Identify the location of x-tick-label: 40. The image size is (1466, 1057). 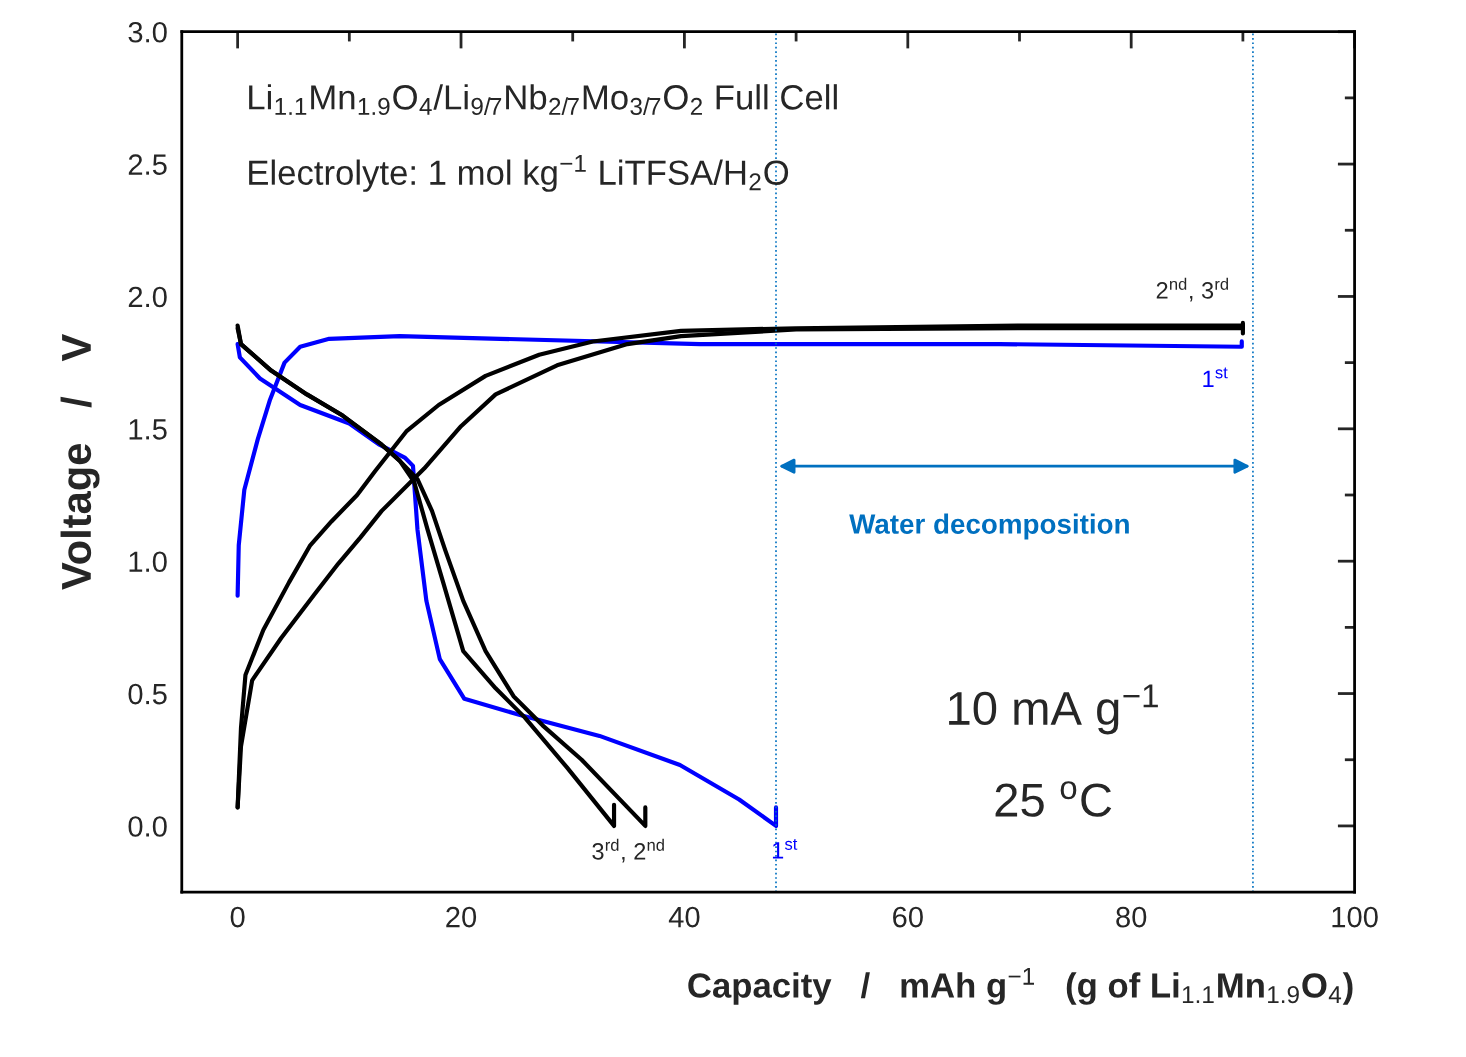
(684, 917).